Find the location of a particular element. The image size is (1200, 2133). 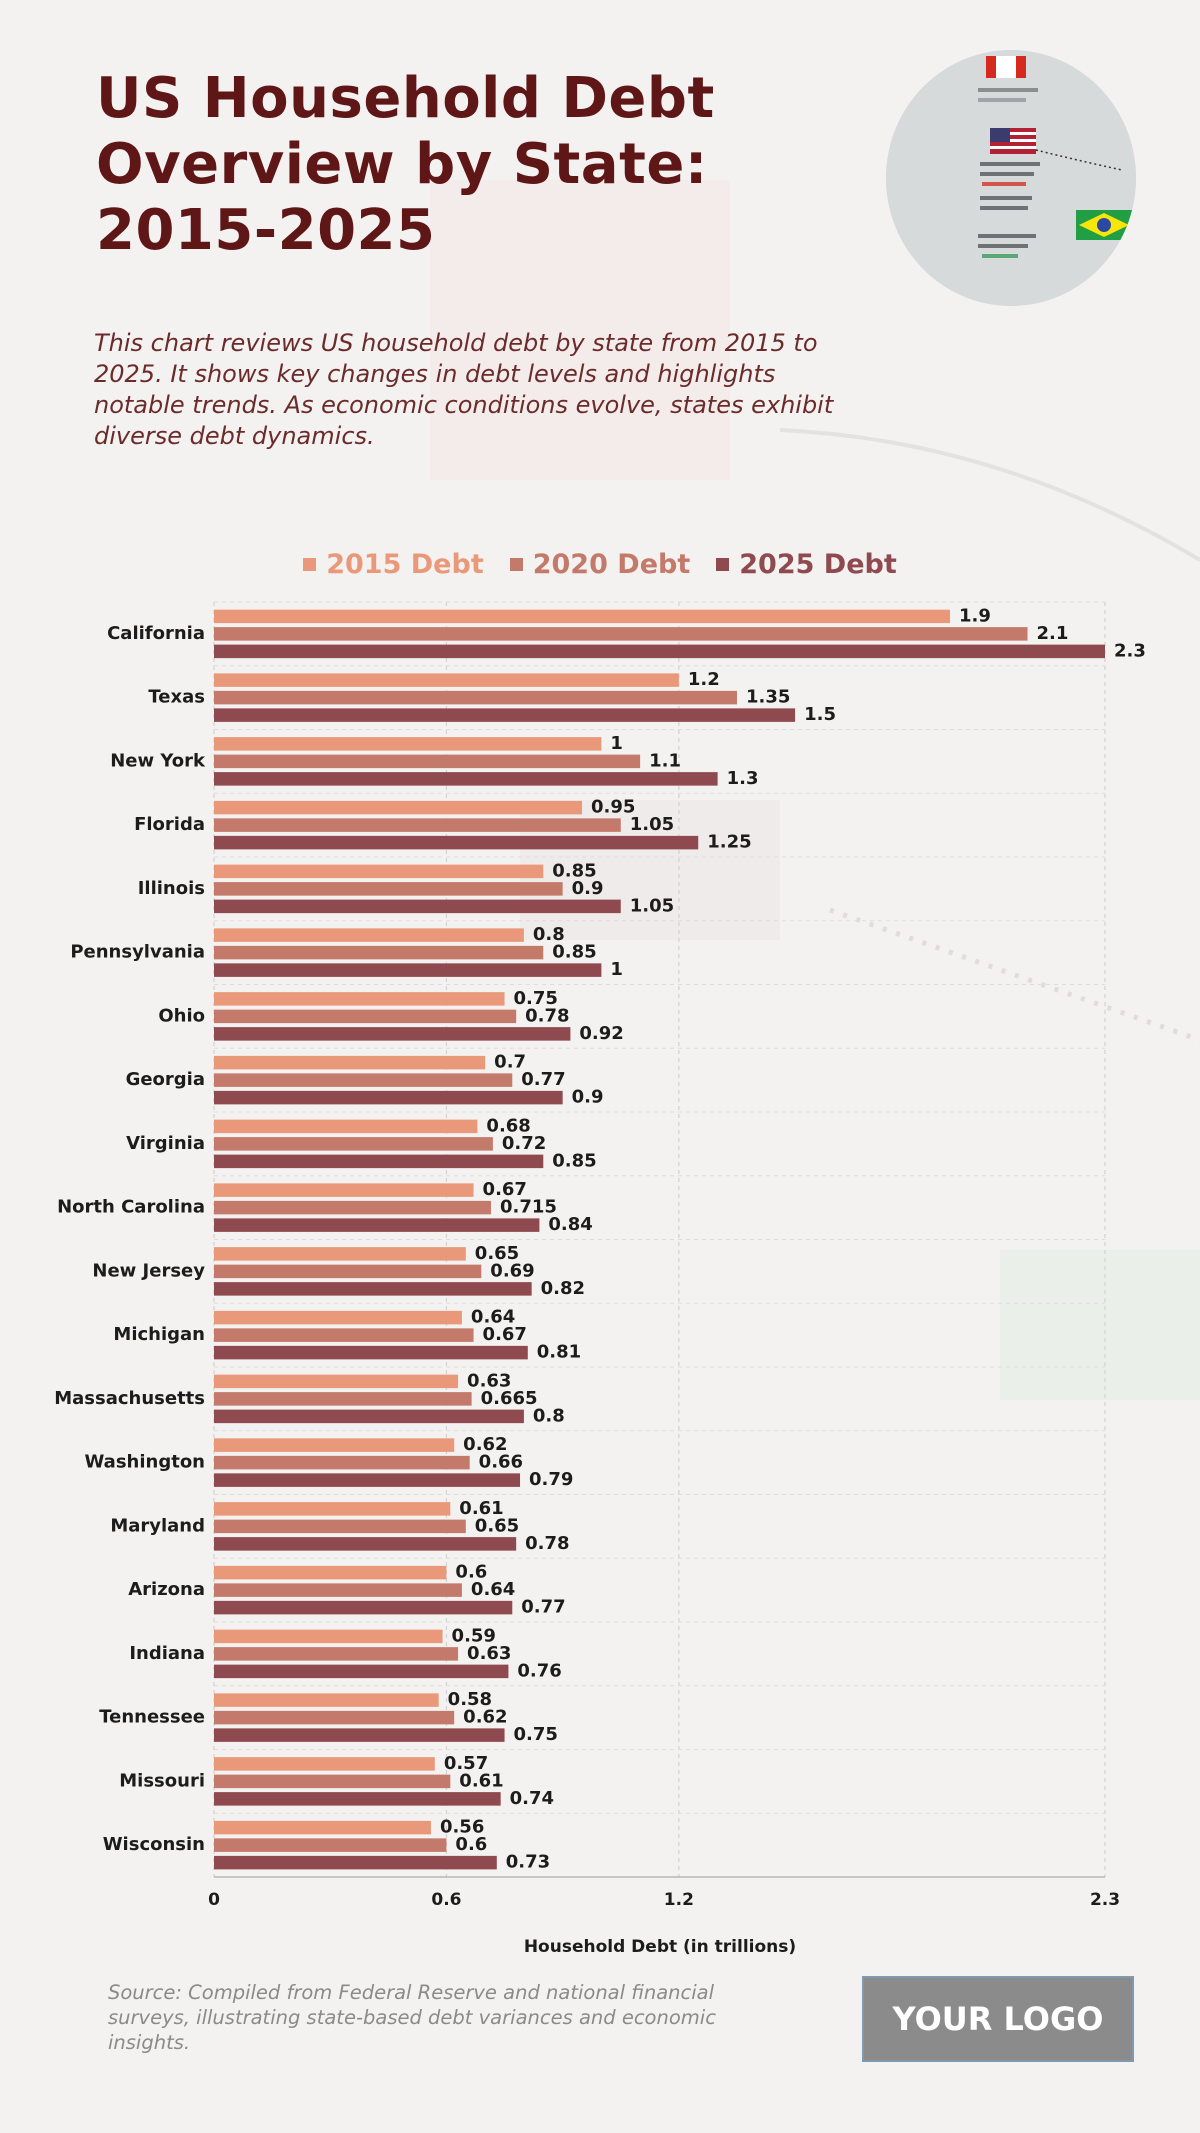

bar-indiana-2015-debt is located at coordinates (328, 1636).